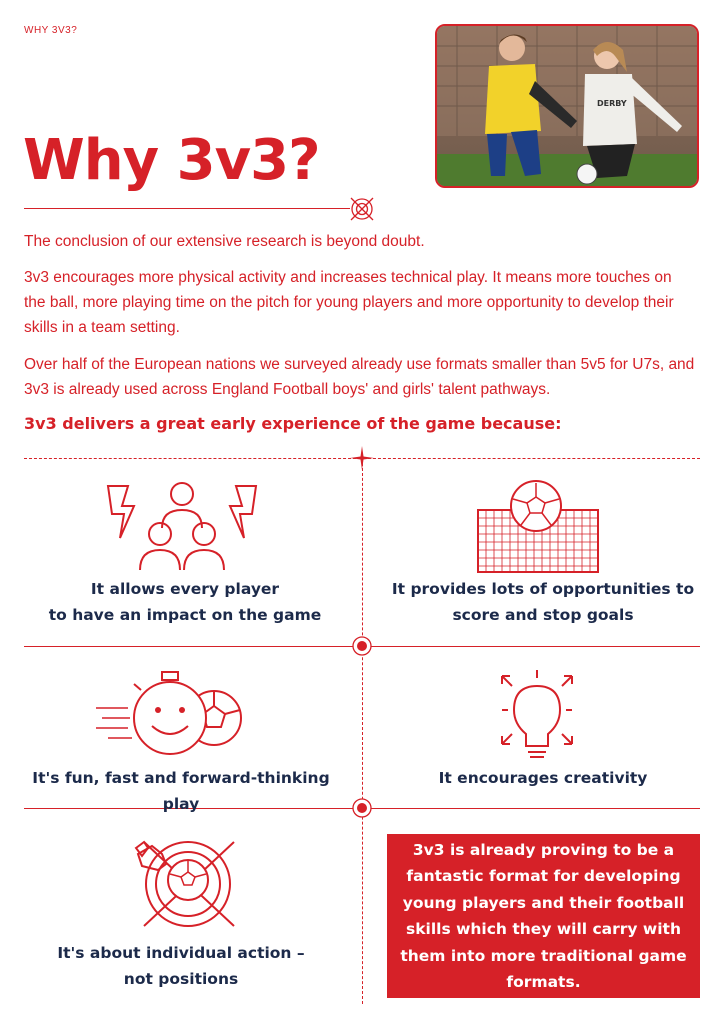 This screenshot has height=1024, width=724. Describe the element at coordinates (172, 160) in the screenshot. I see `page-title: Why 3v3?` at that location.